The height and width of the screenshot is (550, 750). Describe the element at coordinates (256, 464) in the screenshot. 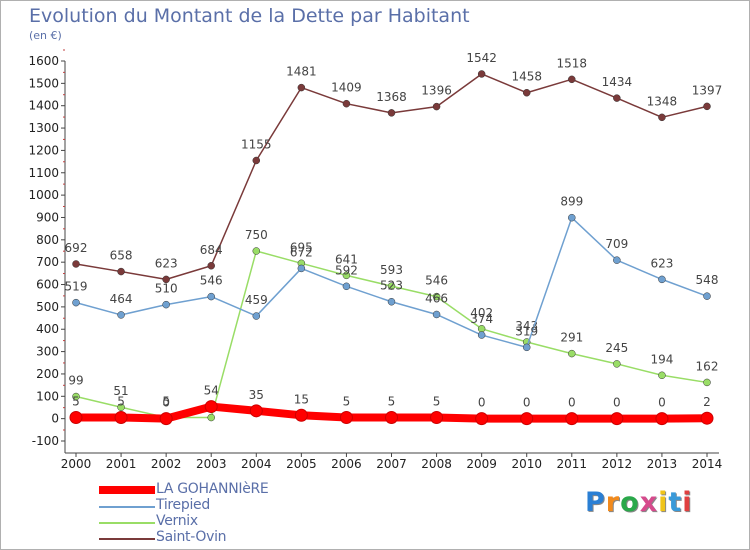

I see `x-tick-label: 2004` at that location.